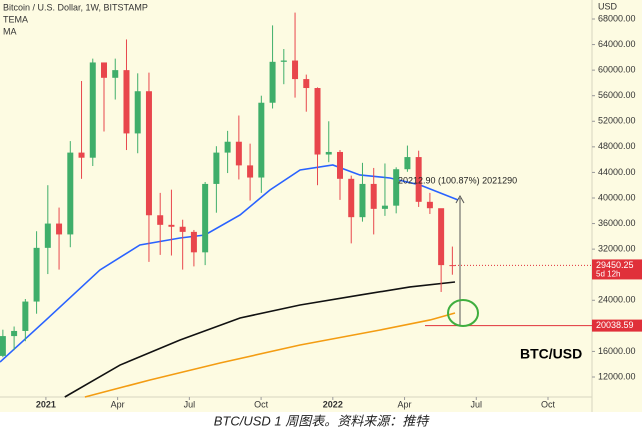  Describe the element at coordinates (617, 121) in the screenshot. I see `y-tick-label: 52000.00` at that location.